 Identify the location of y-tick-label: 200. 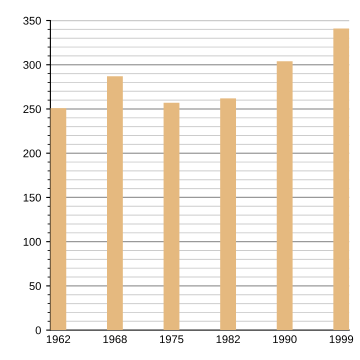
(32, 153).